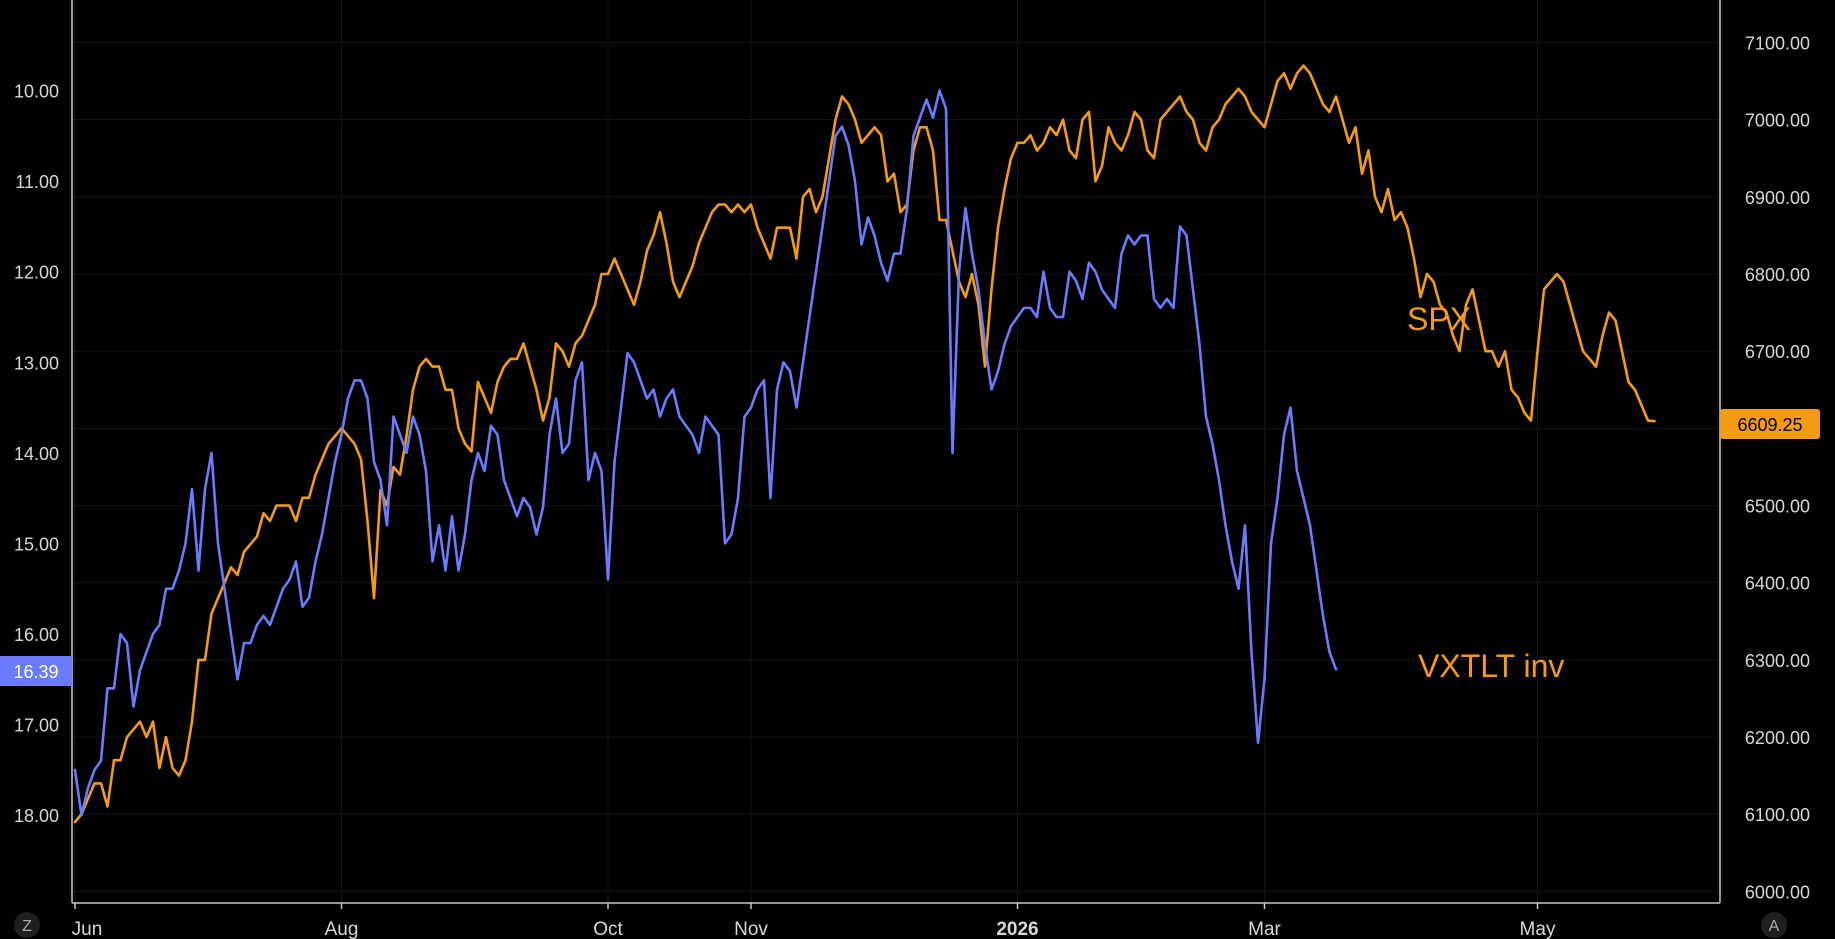 The image size is (1835, 939). What do you see at coordinates (1538, 929) in the screenshot?
I see `x-tick-label: May` at bounding box center [1538, 929].